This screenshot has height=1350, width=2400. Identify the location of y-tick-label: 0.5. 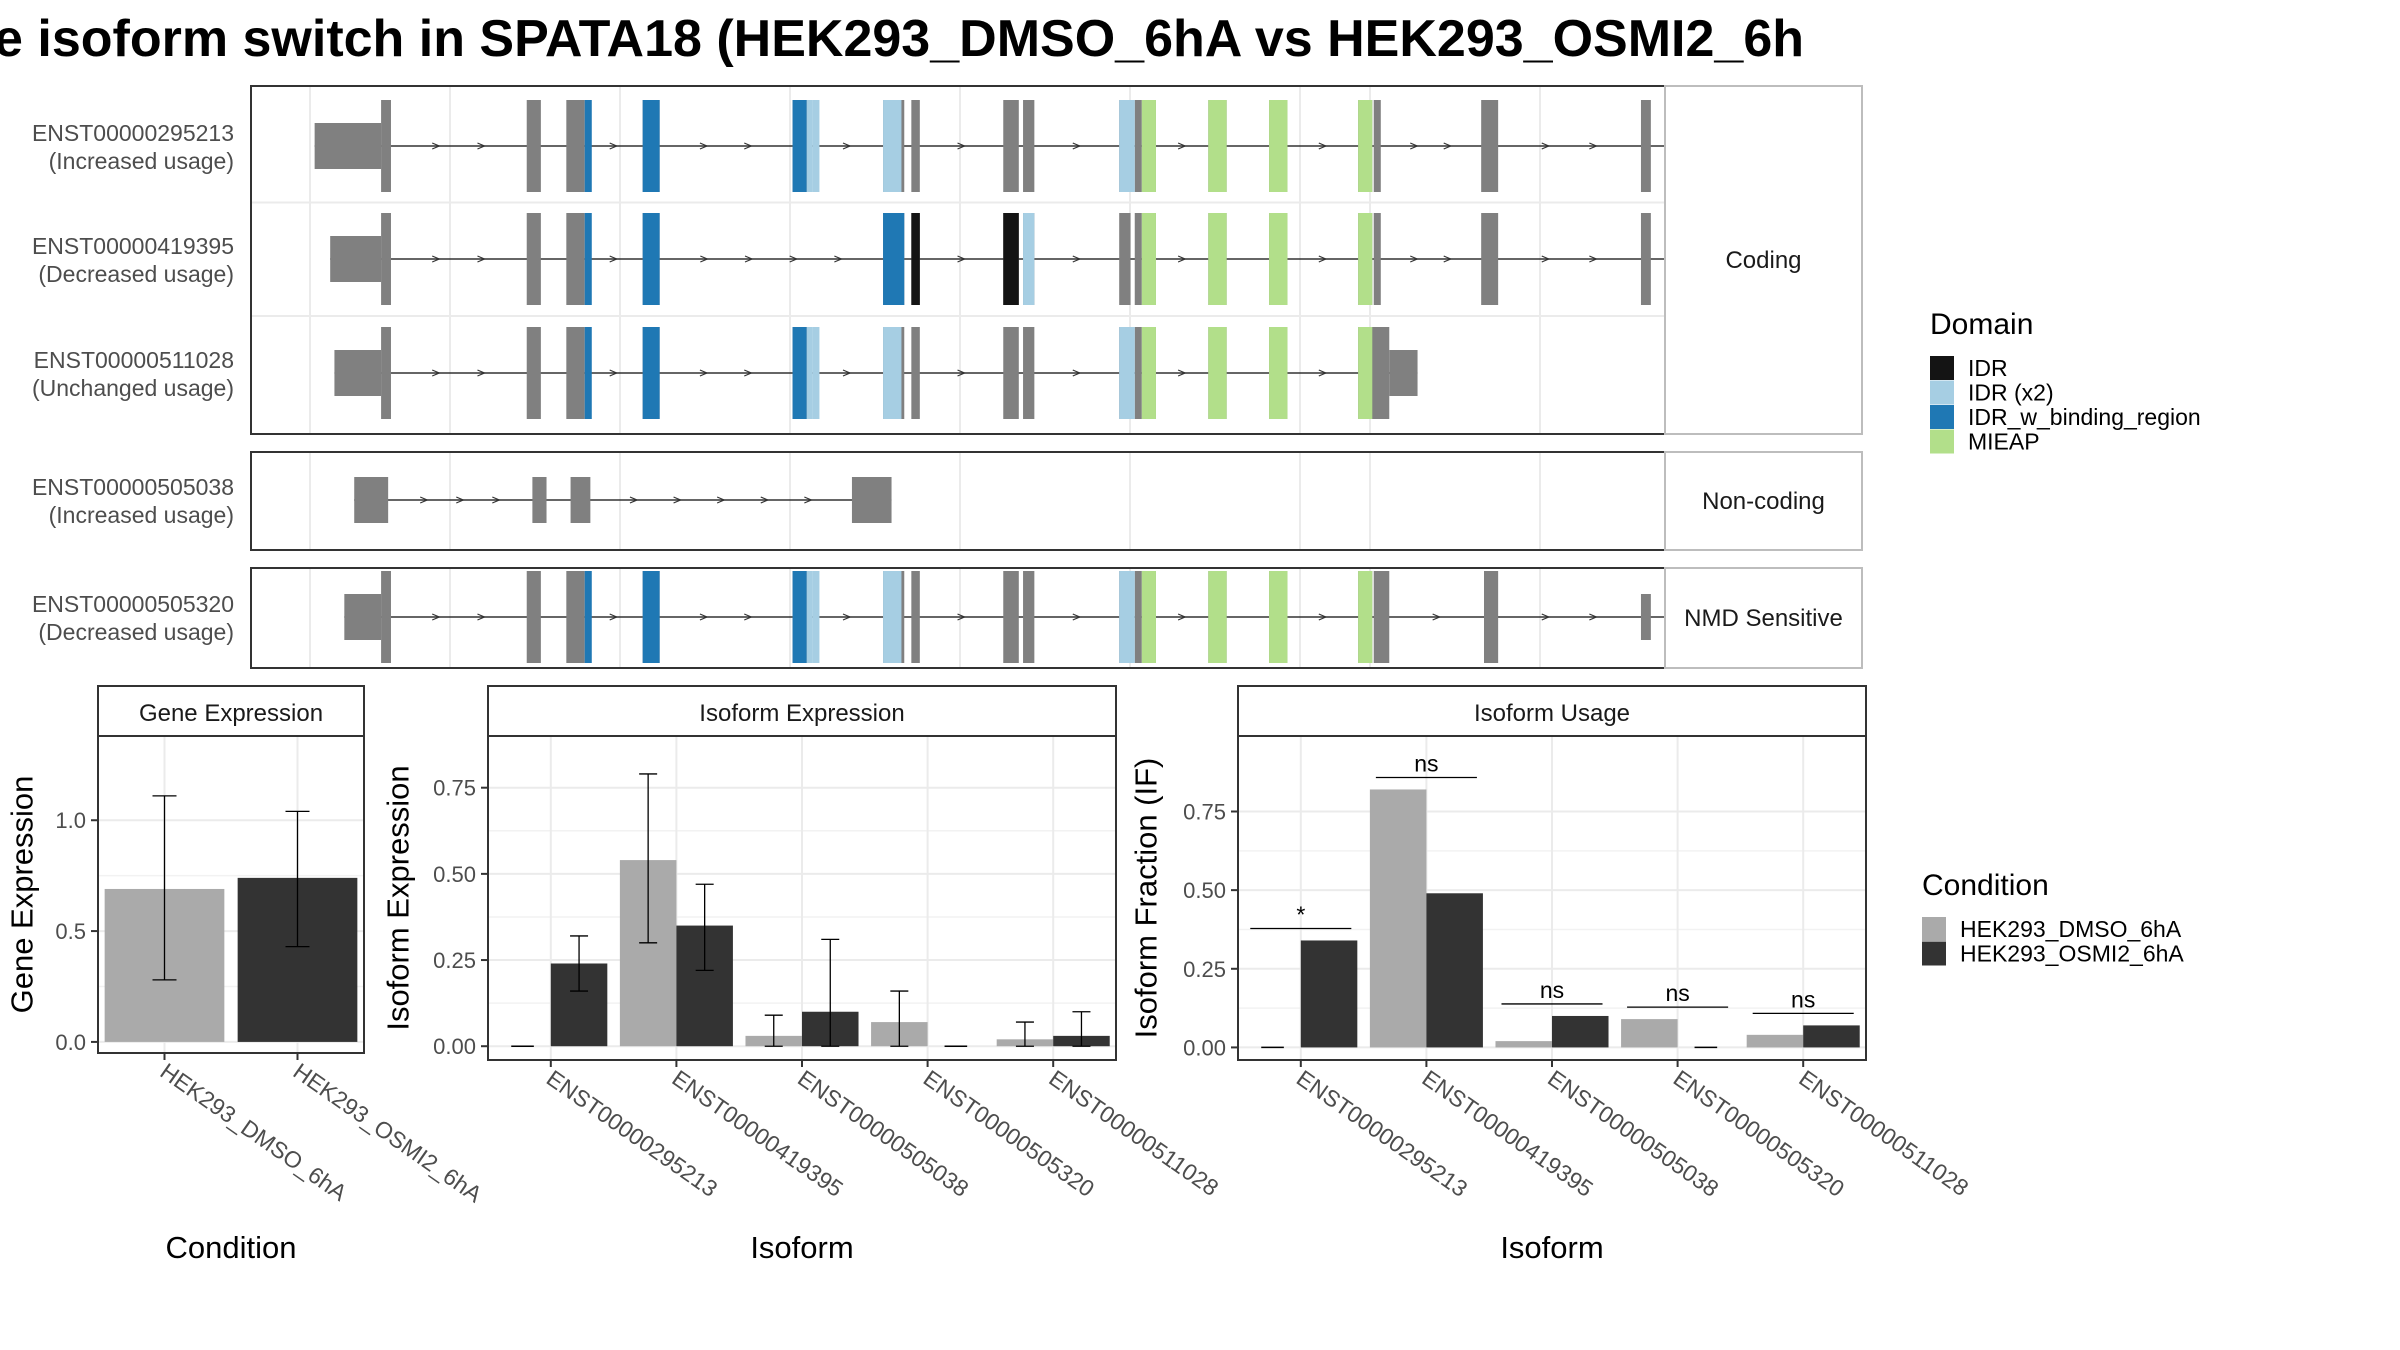
(70, 931).